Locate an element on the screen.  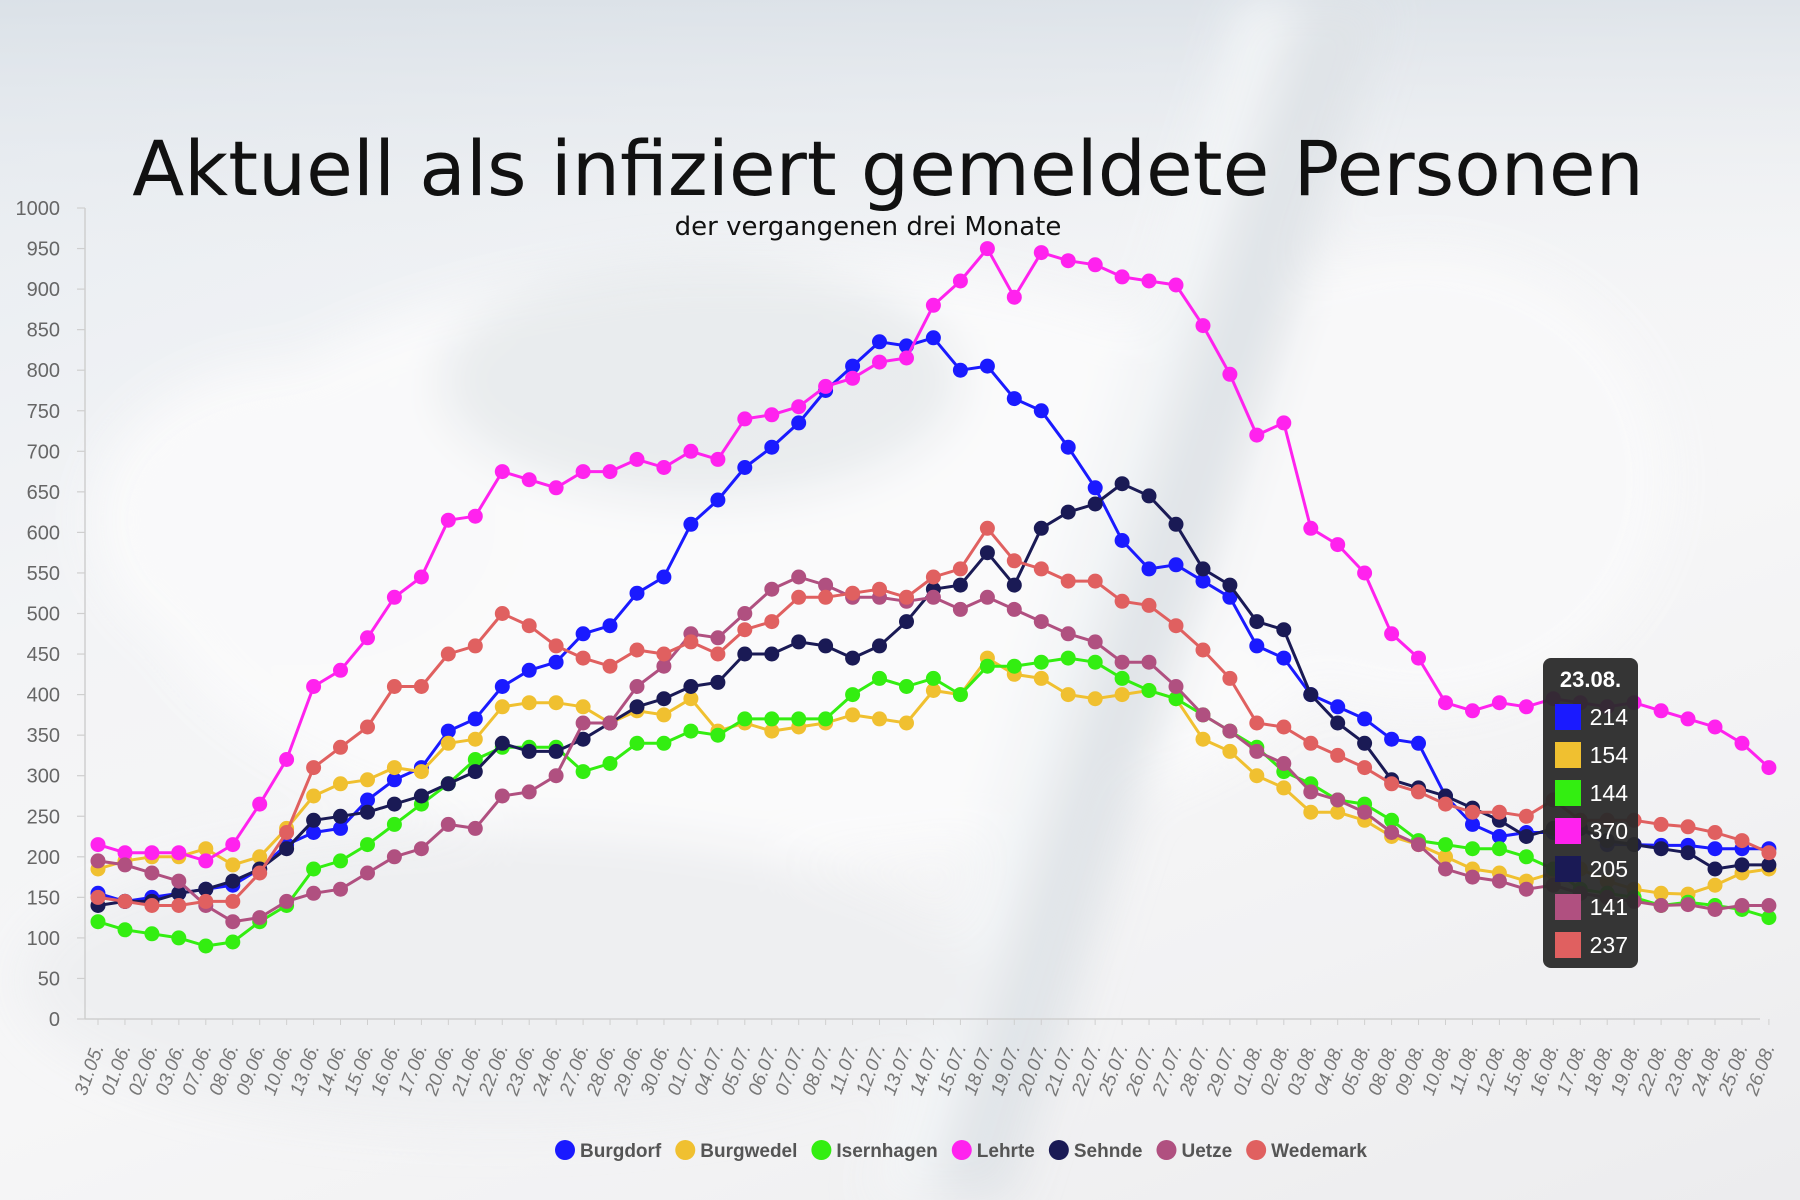
legend-item-isernhagen: Isernhagen is located at coordinates (874, 1151).